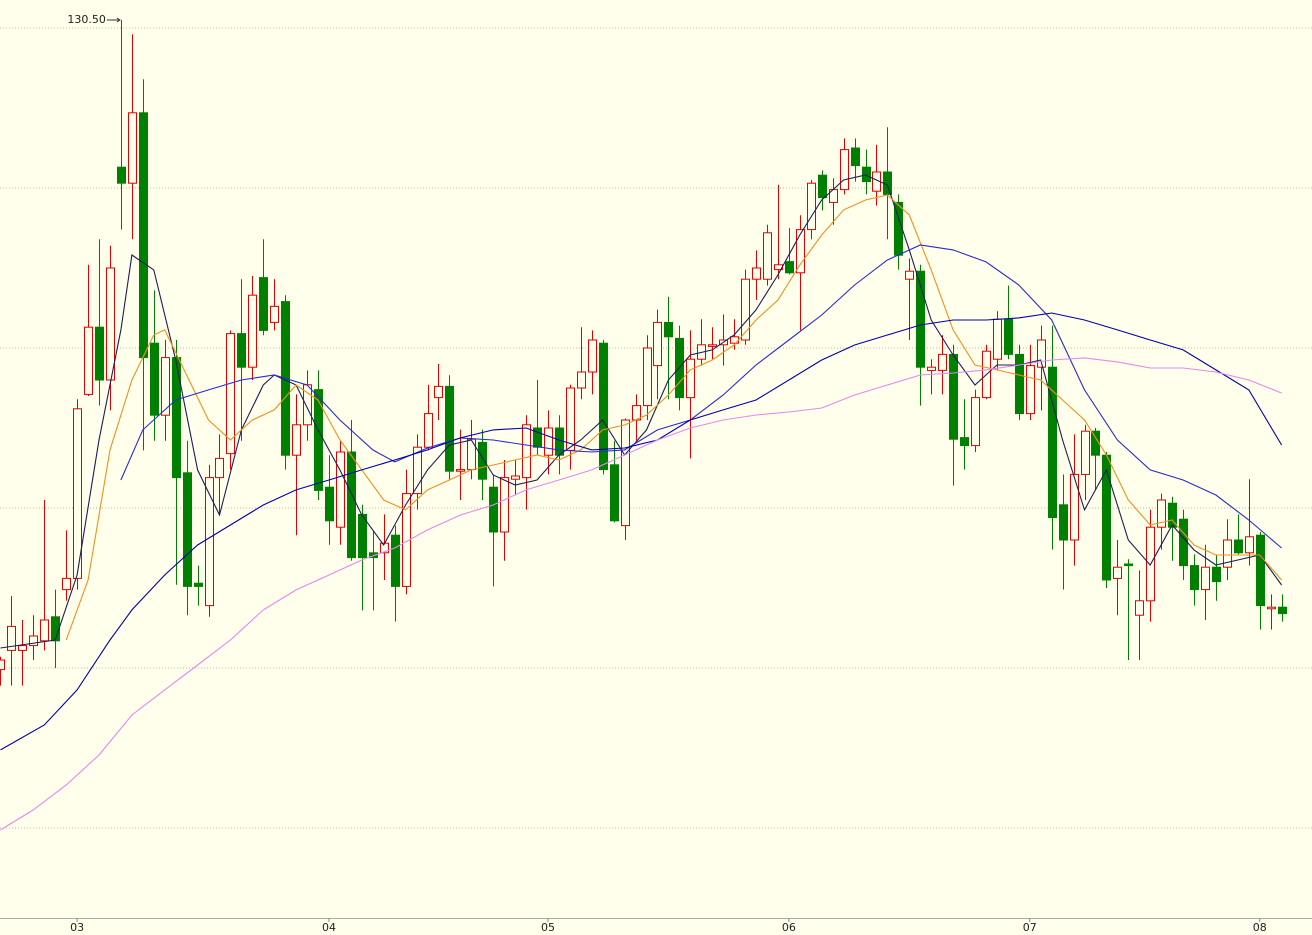 Image resolution: width=1312 pixels, height=935 pixels. Describe the element at coordinates (548, 927) in the screenshot. I see `x-tick-label: 05` at that location.